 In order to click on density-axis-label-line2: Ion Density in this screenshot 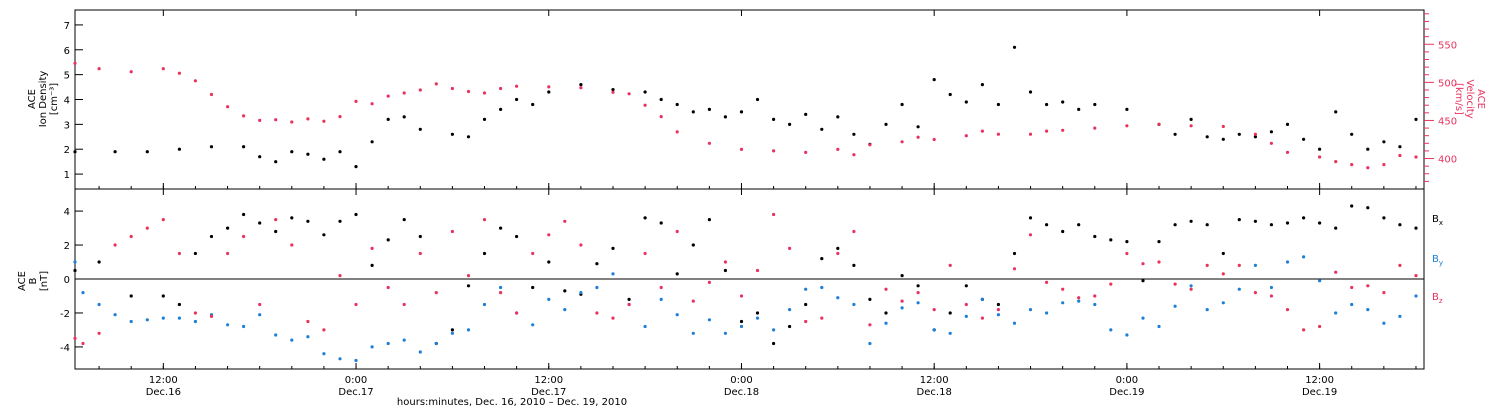, I will do `click(43, 99)`.